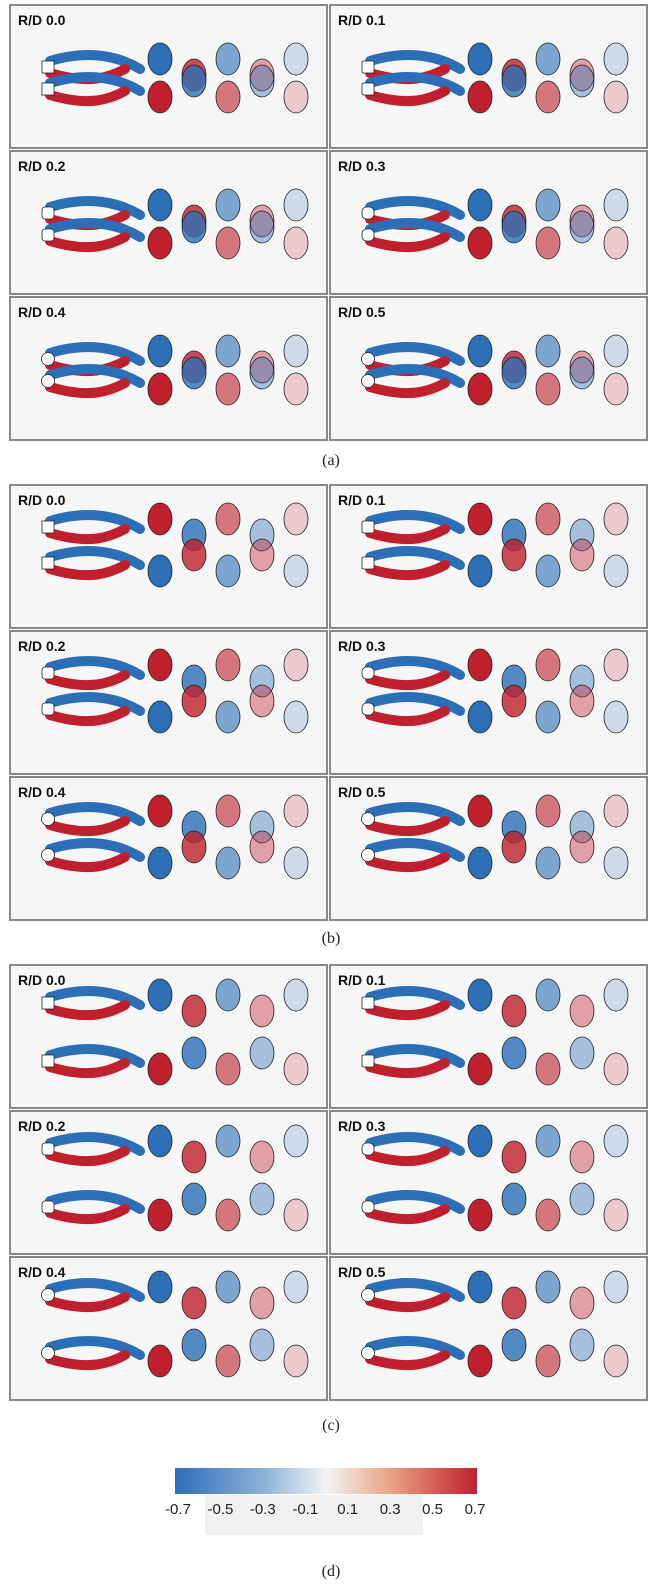 Image resolution: width=662 pixels, height=1585 pixels. Describe the element at coordinates (362, 166) in the screenshot. I see `panel-label: R/D 0.3` at that location.